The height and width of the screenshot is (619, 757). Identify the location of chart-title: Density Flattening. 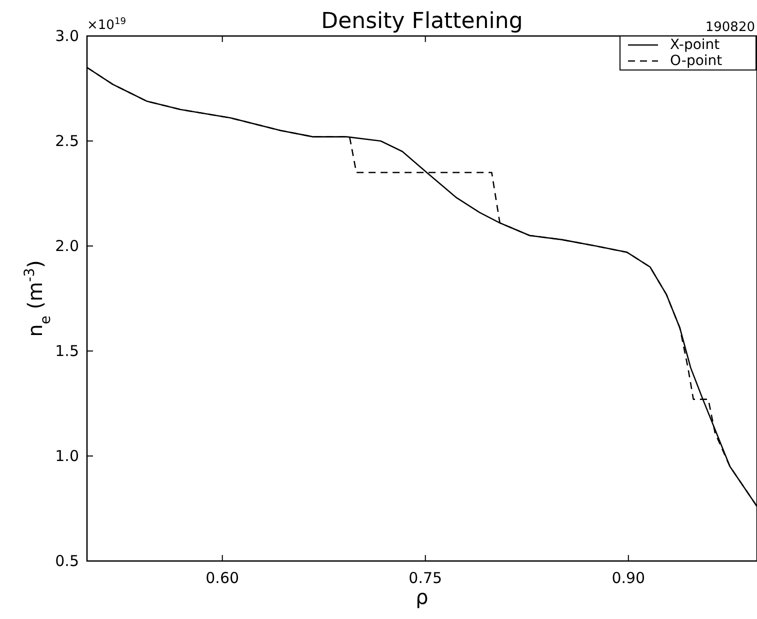
(422, 21).